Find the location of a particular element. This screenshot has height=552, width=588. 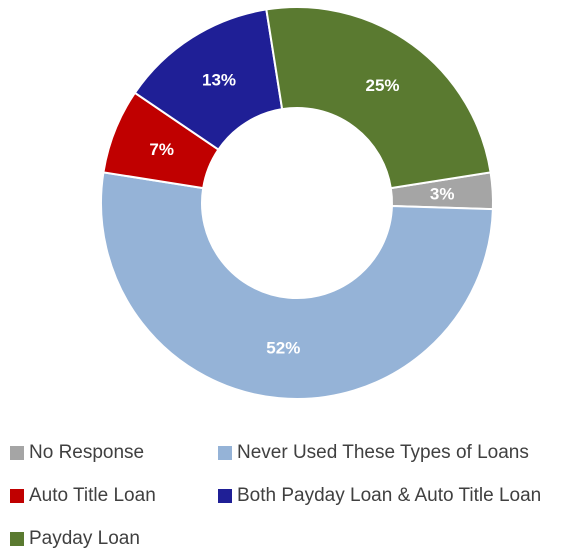

slice-label-2: 7% is located at coordinates (161, 149).